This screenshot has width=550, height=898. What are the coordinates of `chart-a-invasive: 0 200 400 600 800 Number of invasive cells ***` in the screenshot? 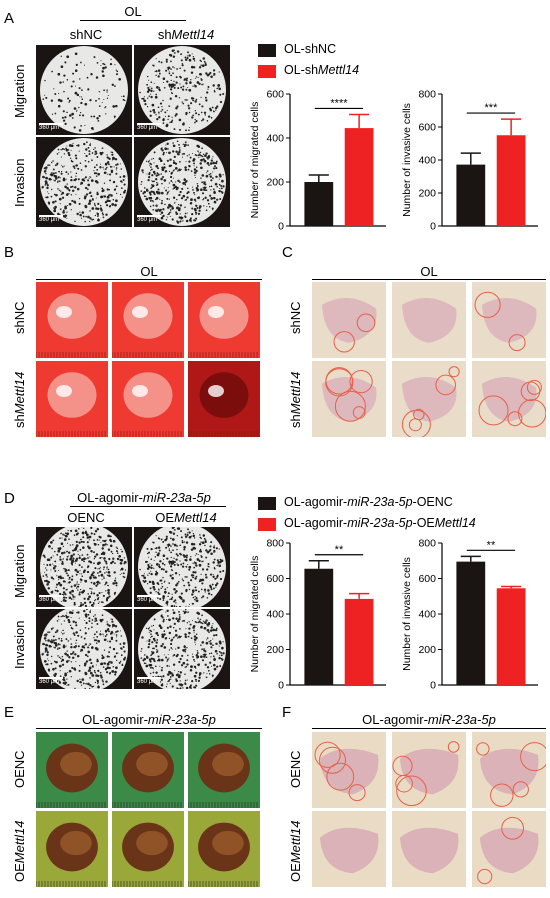 It's located at (472, 161).